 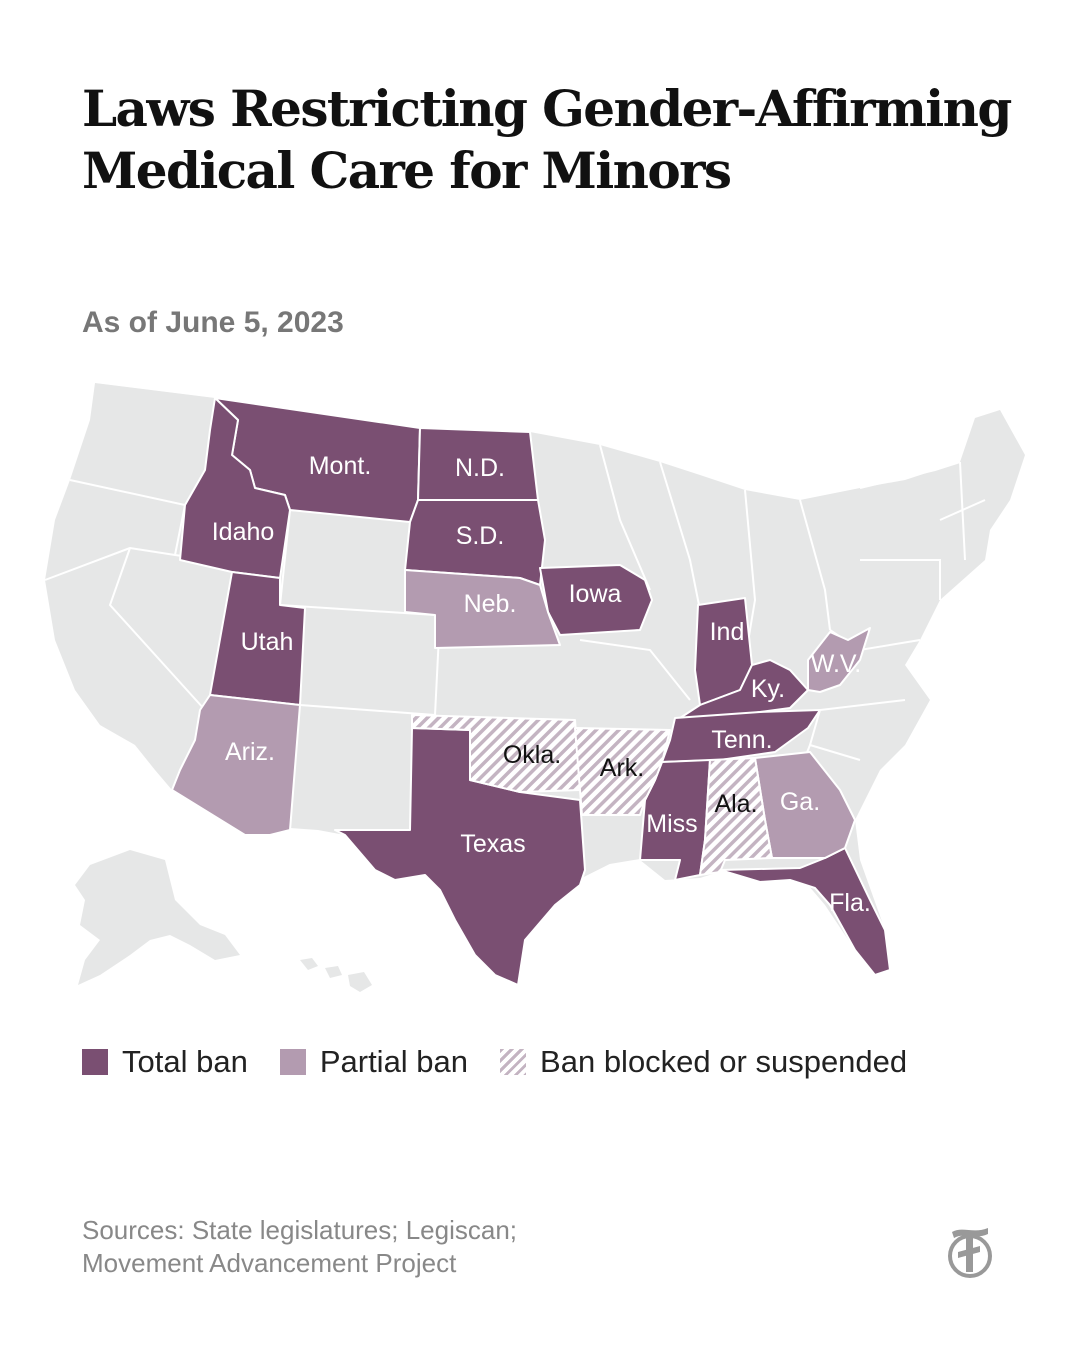 I want to click on label-texas: Texas, so click(x=492, y=844).